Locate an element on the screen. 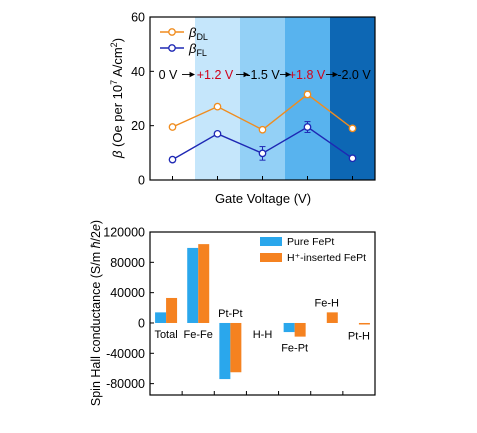  y-tick-label: 80000 is located at coordinates (127, 263).